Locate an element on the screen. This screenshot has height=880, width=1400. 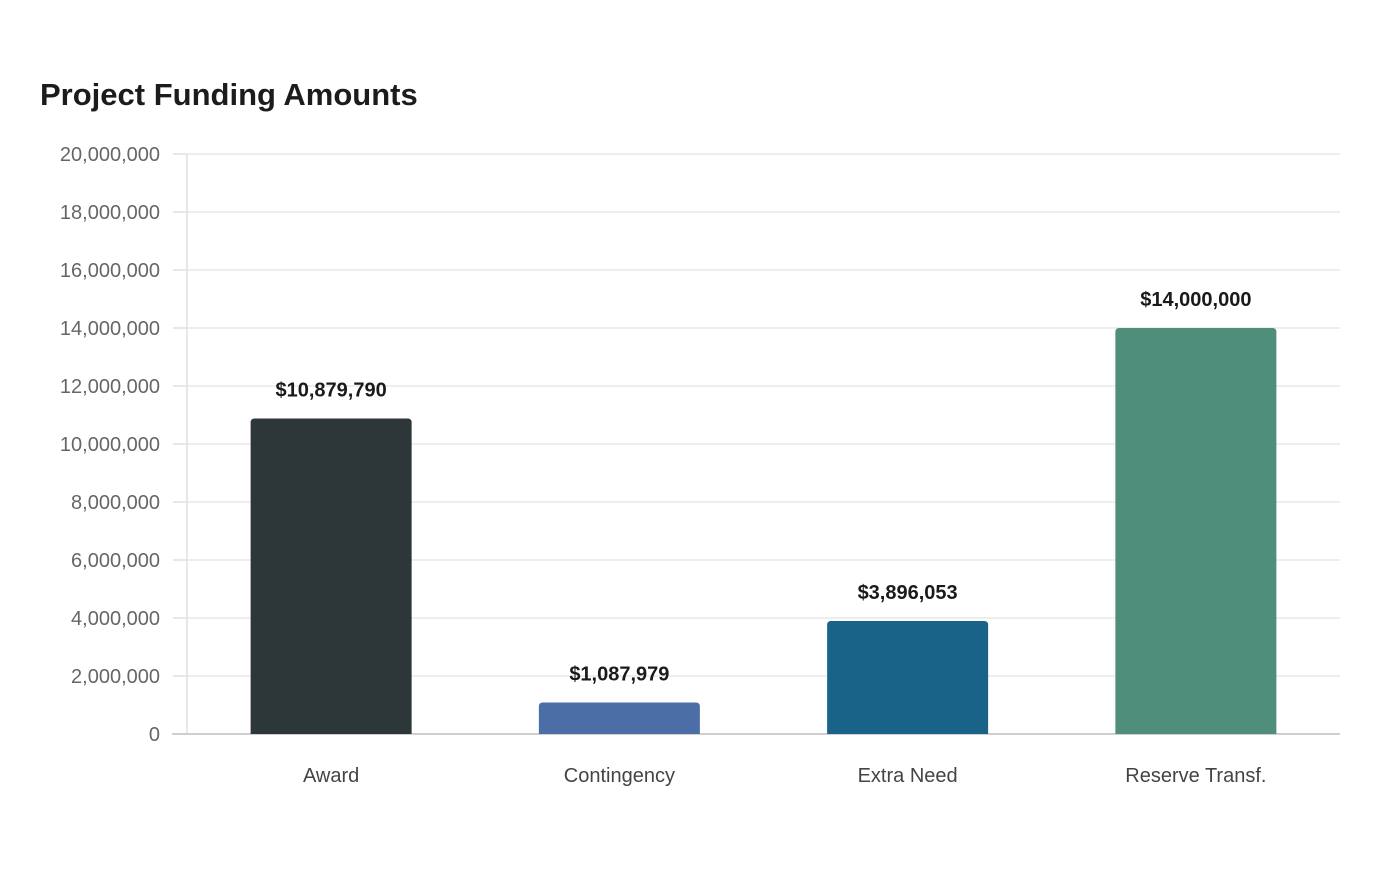
y-tick-label: 16,000,000 is located at coordinates (110, 271).